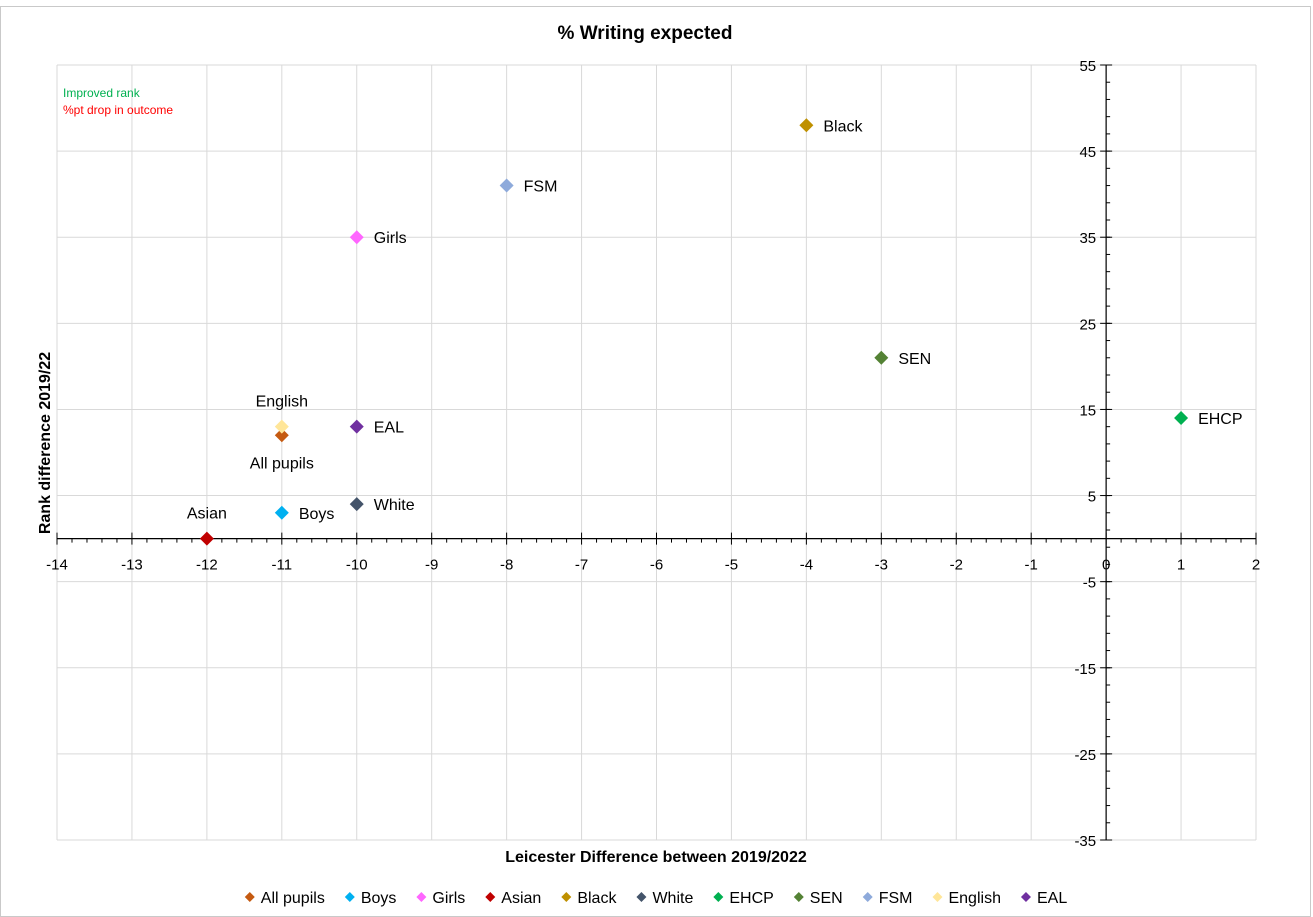  What do you see at coordinates (672, 898) in the screenshot?
I see `legend-label: White` at bounding box center [672, 898].